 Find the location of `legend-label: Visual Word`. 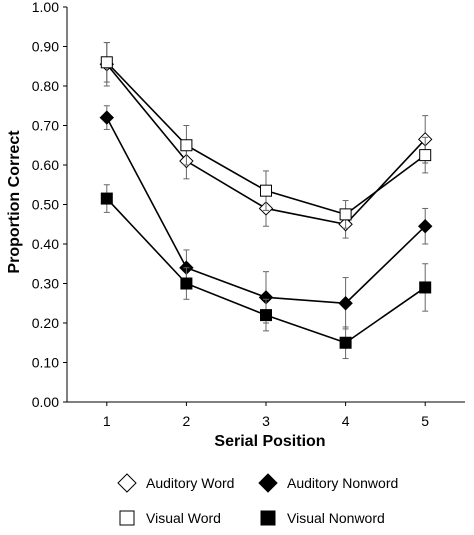

legend-label: Visual Word is located at coordinates (183, 518).